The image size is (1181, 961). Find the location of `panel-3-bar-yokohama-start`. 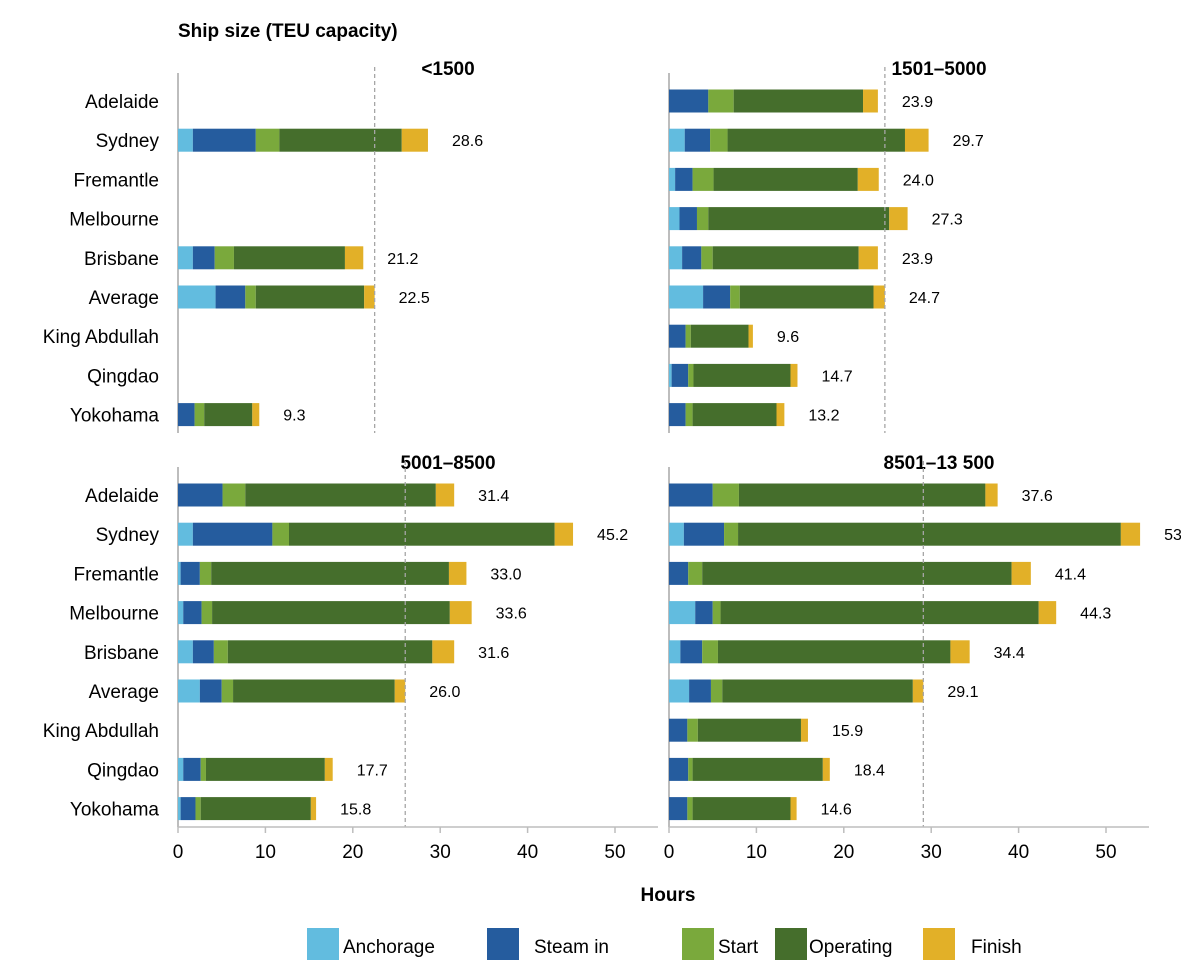

panel-3-bar-yokohama-start is located at coordinates (198, 809).